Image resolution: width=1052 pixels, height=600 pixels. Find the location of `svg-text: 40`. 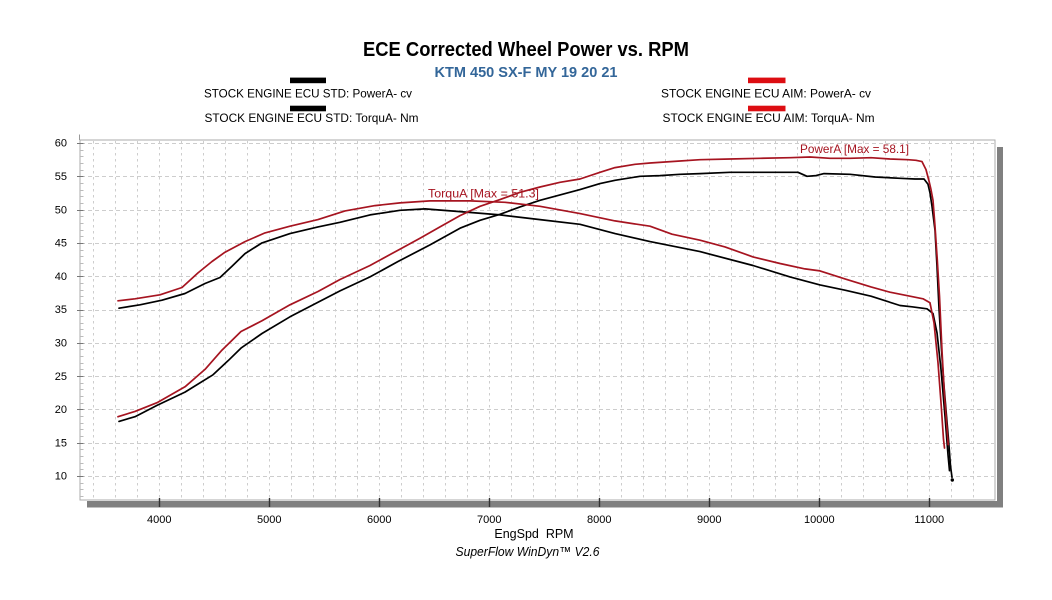

svg-text: 40 is located at coordinates (61, 277).